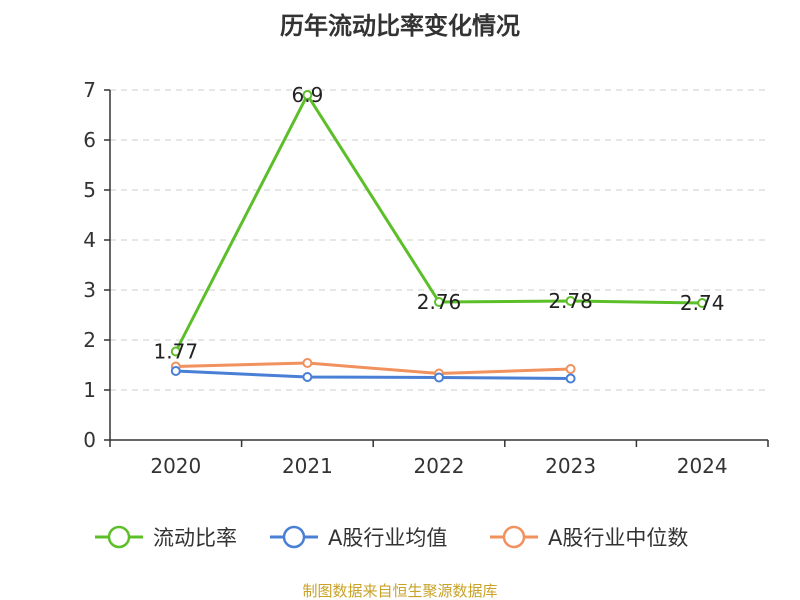  I want to click on y-tick-label-5: 5, so click(89, 190).